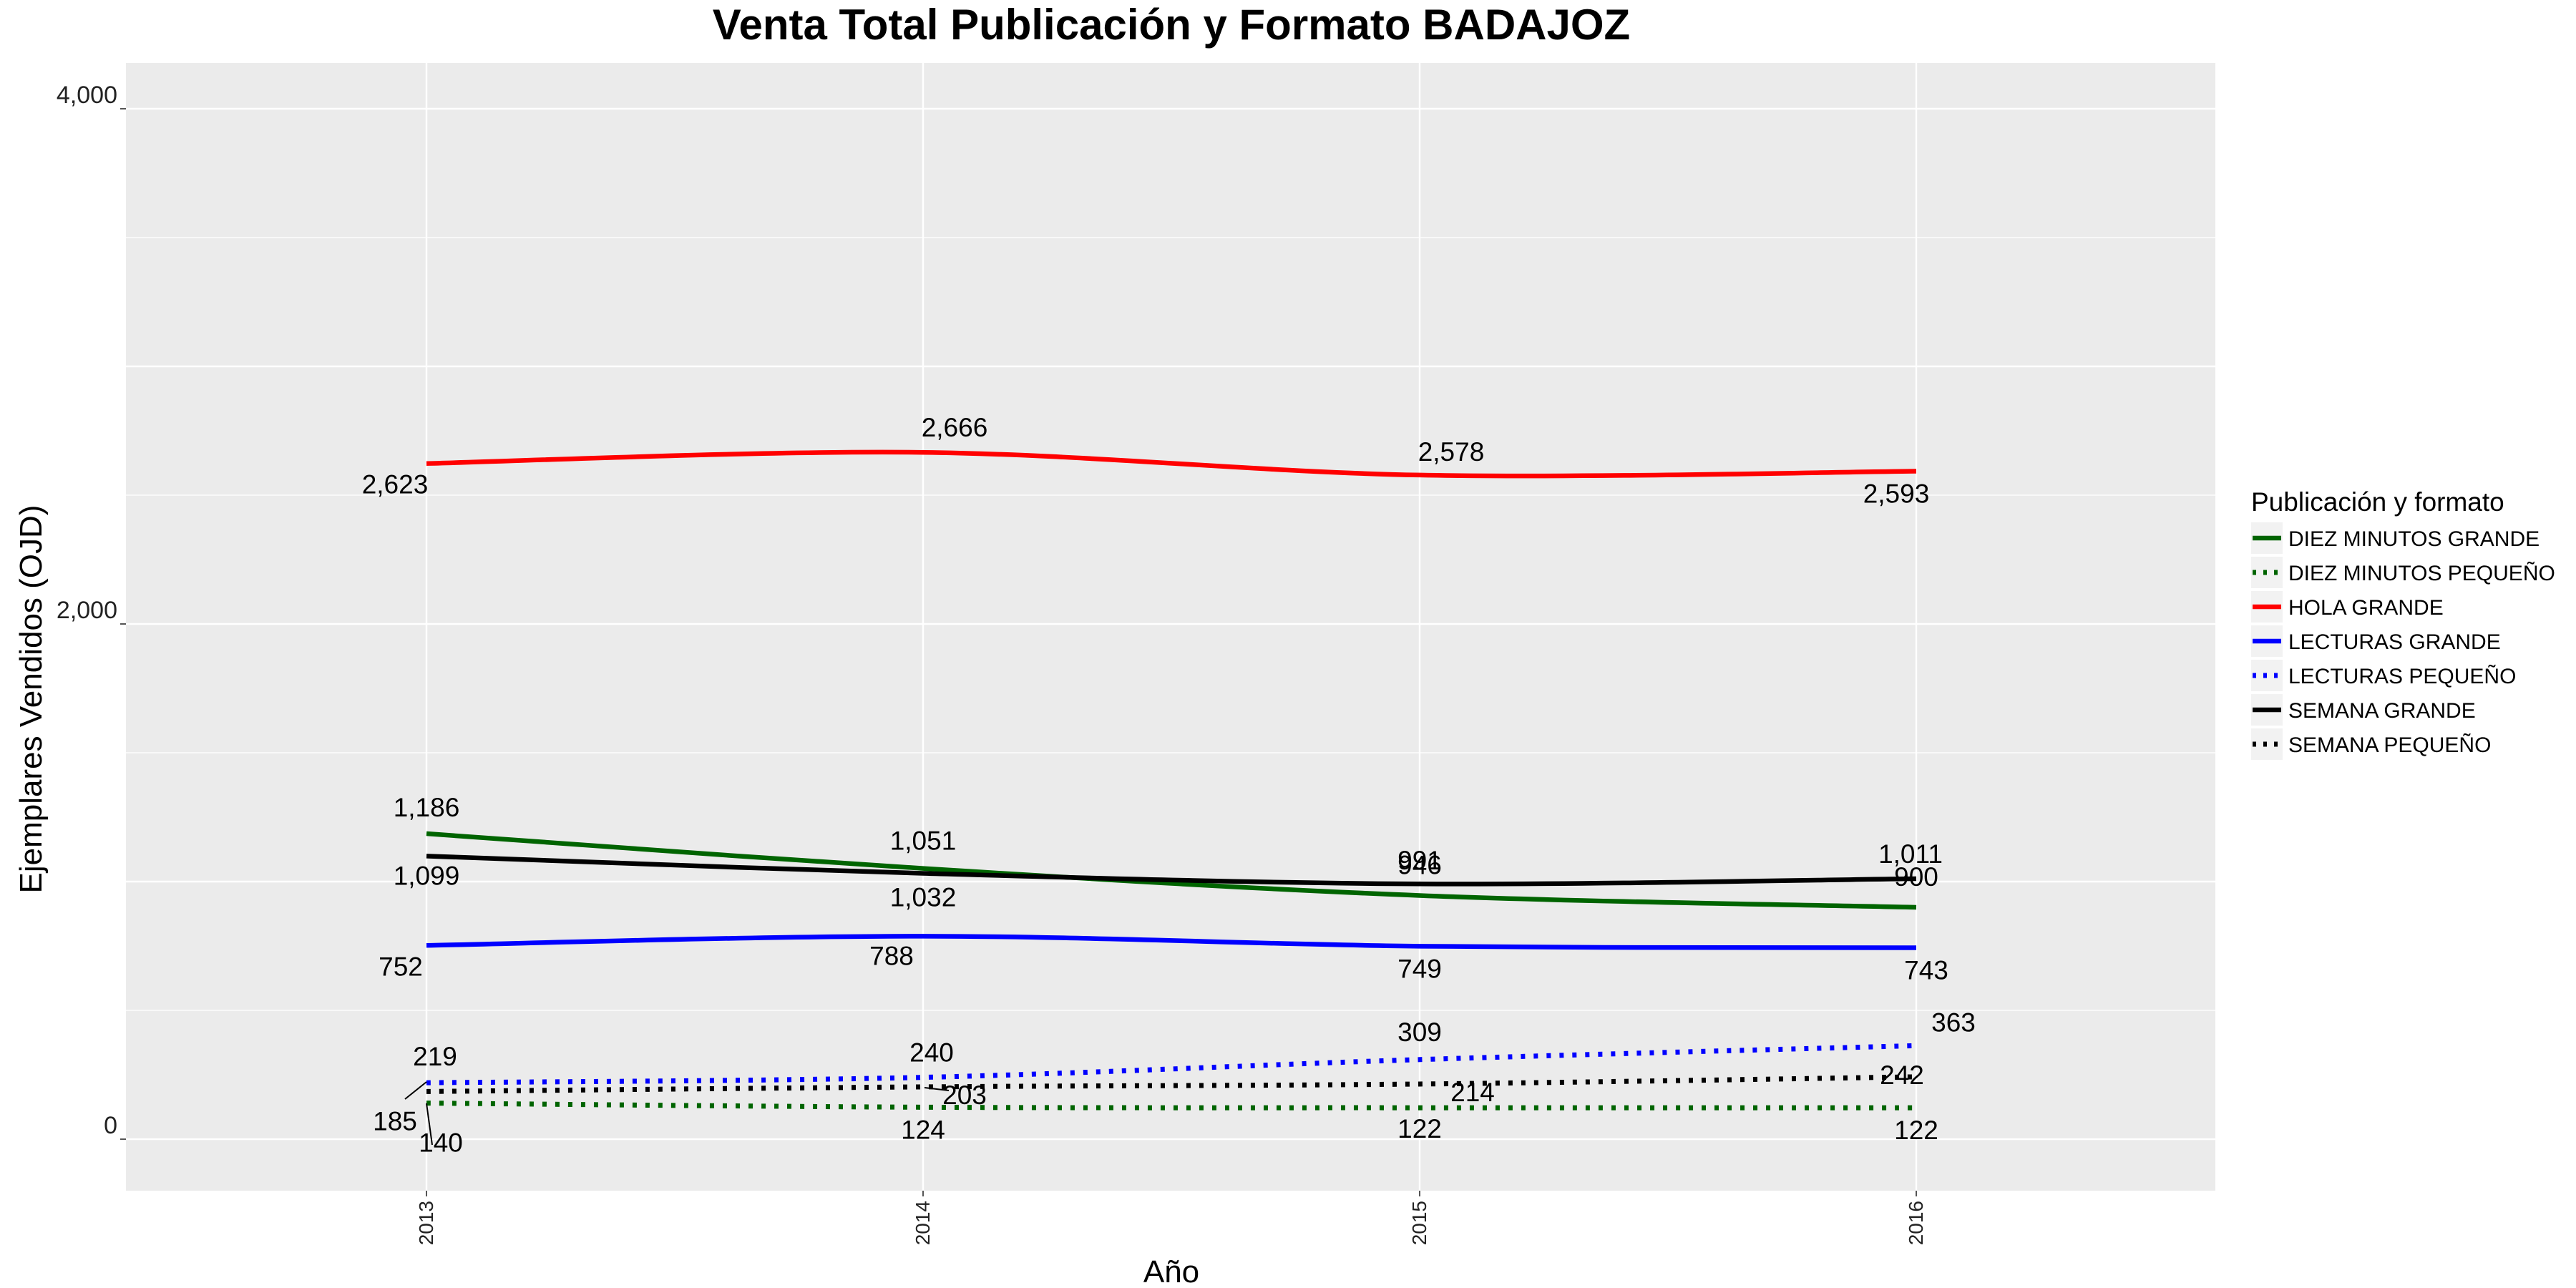  I want to click on y-tick-label: 4,000, so click(87, 95).